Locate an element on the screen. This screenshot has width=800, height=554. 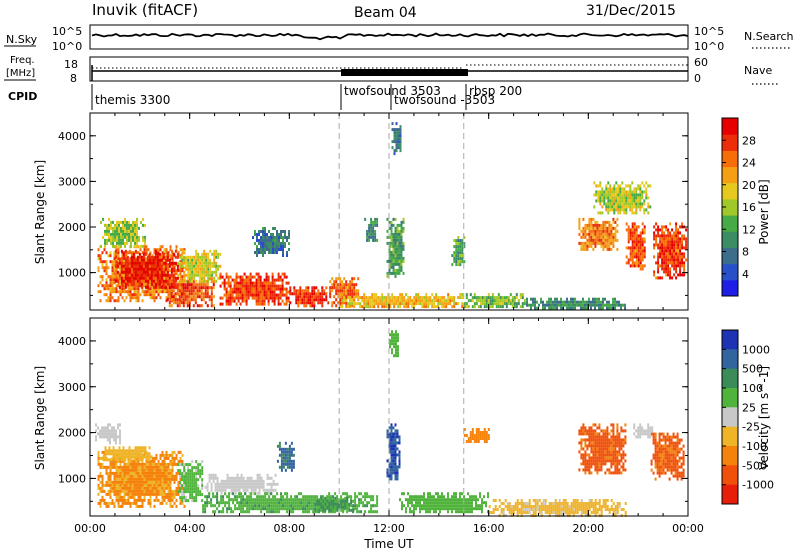
velocity-xtick-5: 20:00 is located at coordinates (588, 528).